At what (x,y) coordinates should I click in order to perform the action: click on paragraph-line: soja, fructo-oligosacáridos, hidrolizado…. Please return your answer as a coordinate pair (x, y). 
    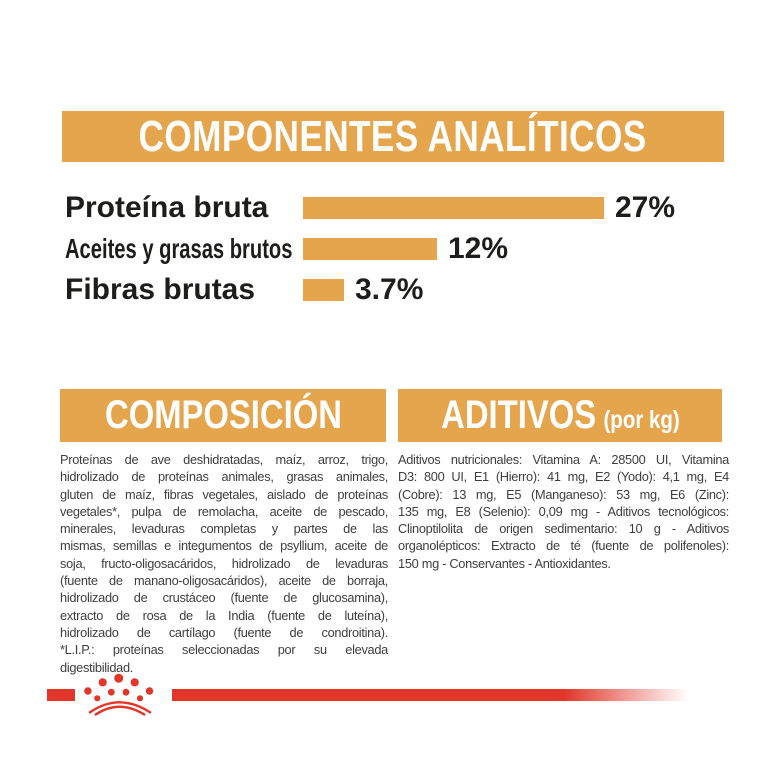
    Looking at the image, I should click on (224, 563).